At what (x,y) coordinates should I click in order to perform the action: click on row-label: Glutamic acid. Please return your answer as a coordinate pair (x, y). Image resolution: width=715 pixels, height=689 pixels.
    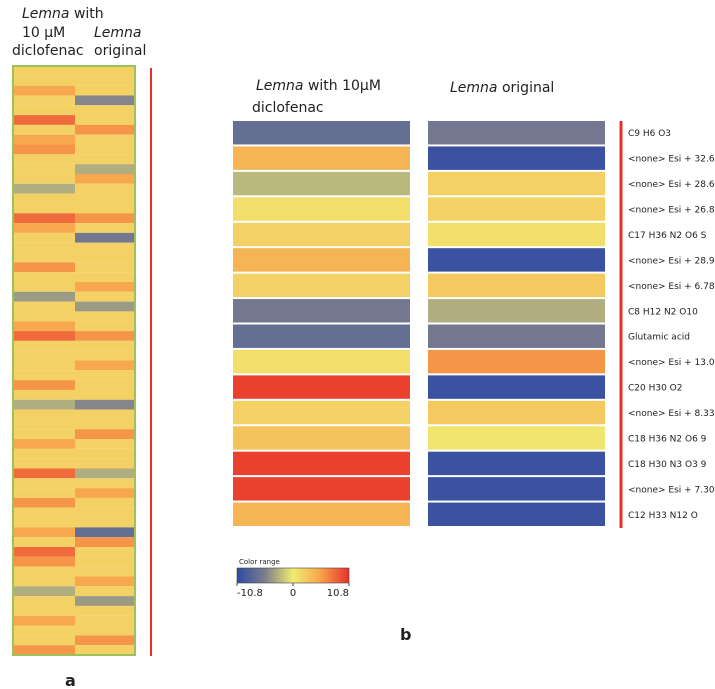
    Looking at the image, I should click on (659, 338).